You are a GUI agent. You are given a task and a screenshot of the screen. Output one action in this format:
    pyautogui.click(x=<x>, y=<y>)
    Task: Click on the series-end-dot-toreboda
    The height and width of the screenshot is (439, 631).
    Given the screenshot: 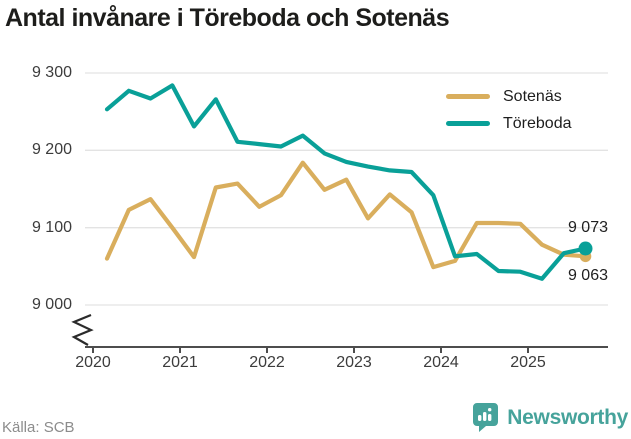 What is the action you would take?
    pyautogui.click(x=585, y=248)
    